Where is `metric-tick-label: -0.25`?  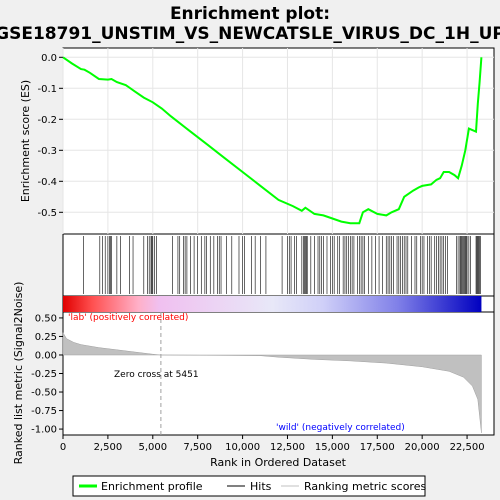
metric-tick-label: -0.25 is located at coordinates (44, 374).